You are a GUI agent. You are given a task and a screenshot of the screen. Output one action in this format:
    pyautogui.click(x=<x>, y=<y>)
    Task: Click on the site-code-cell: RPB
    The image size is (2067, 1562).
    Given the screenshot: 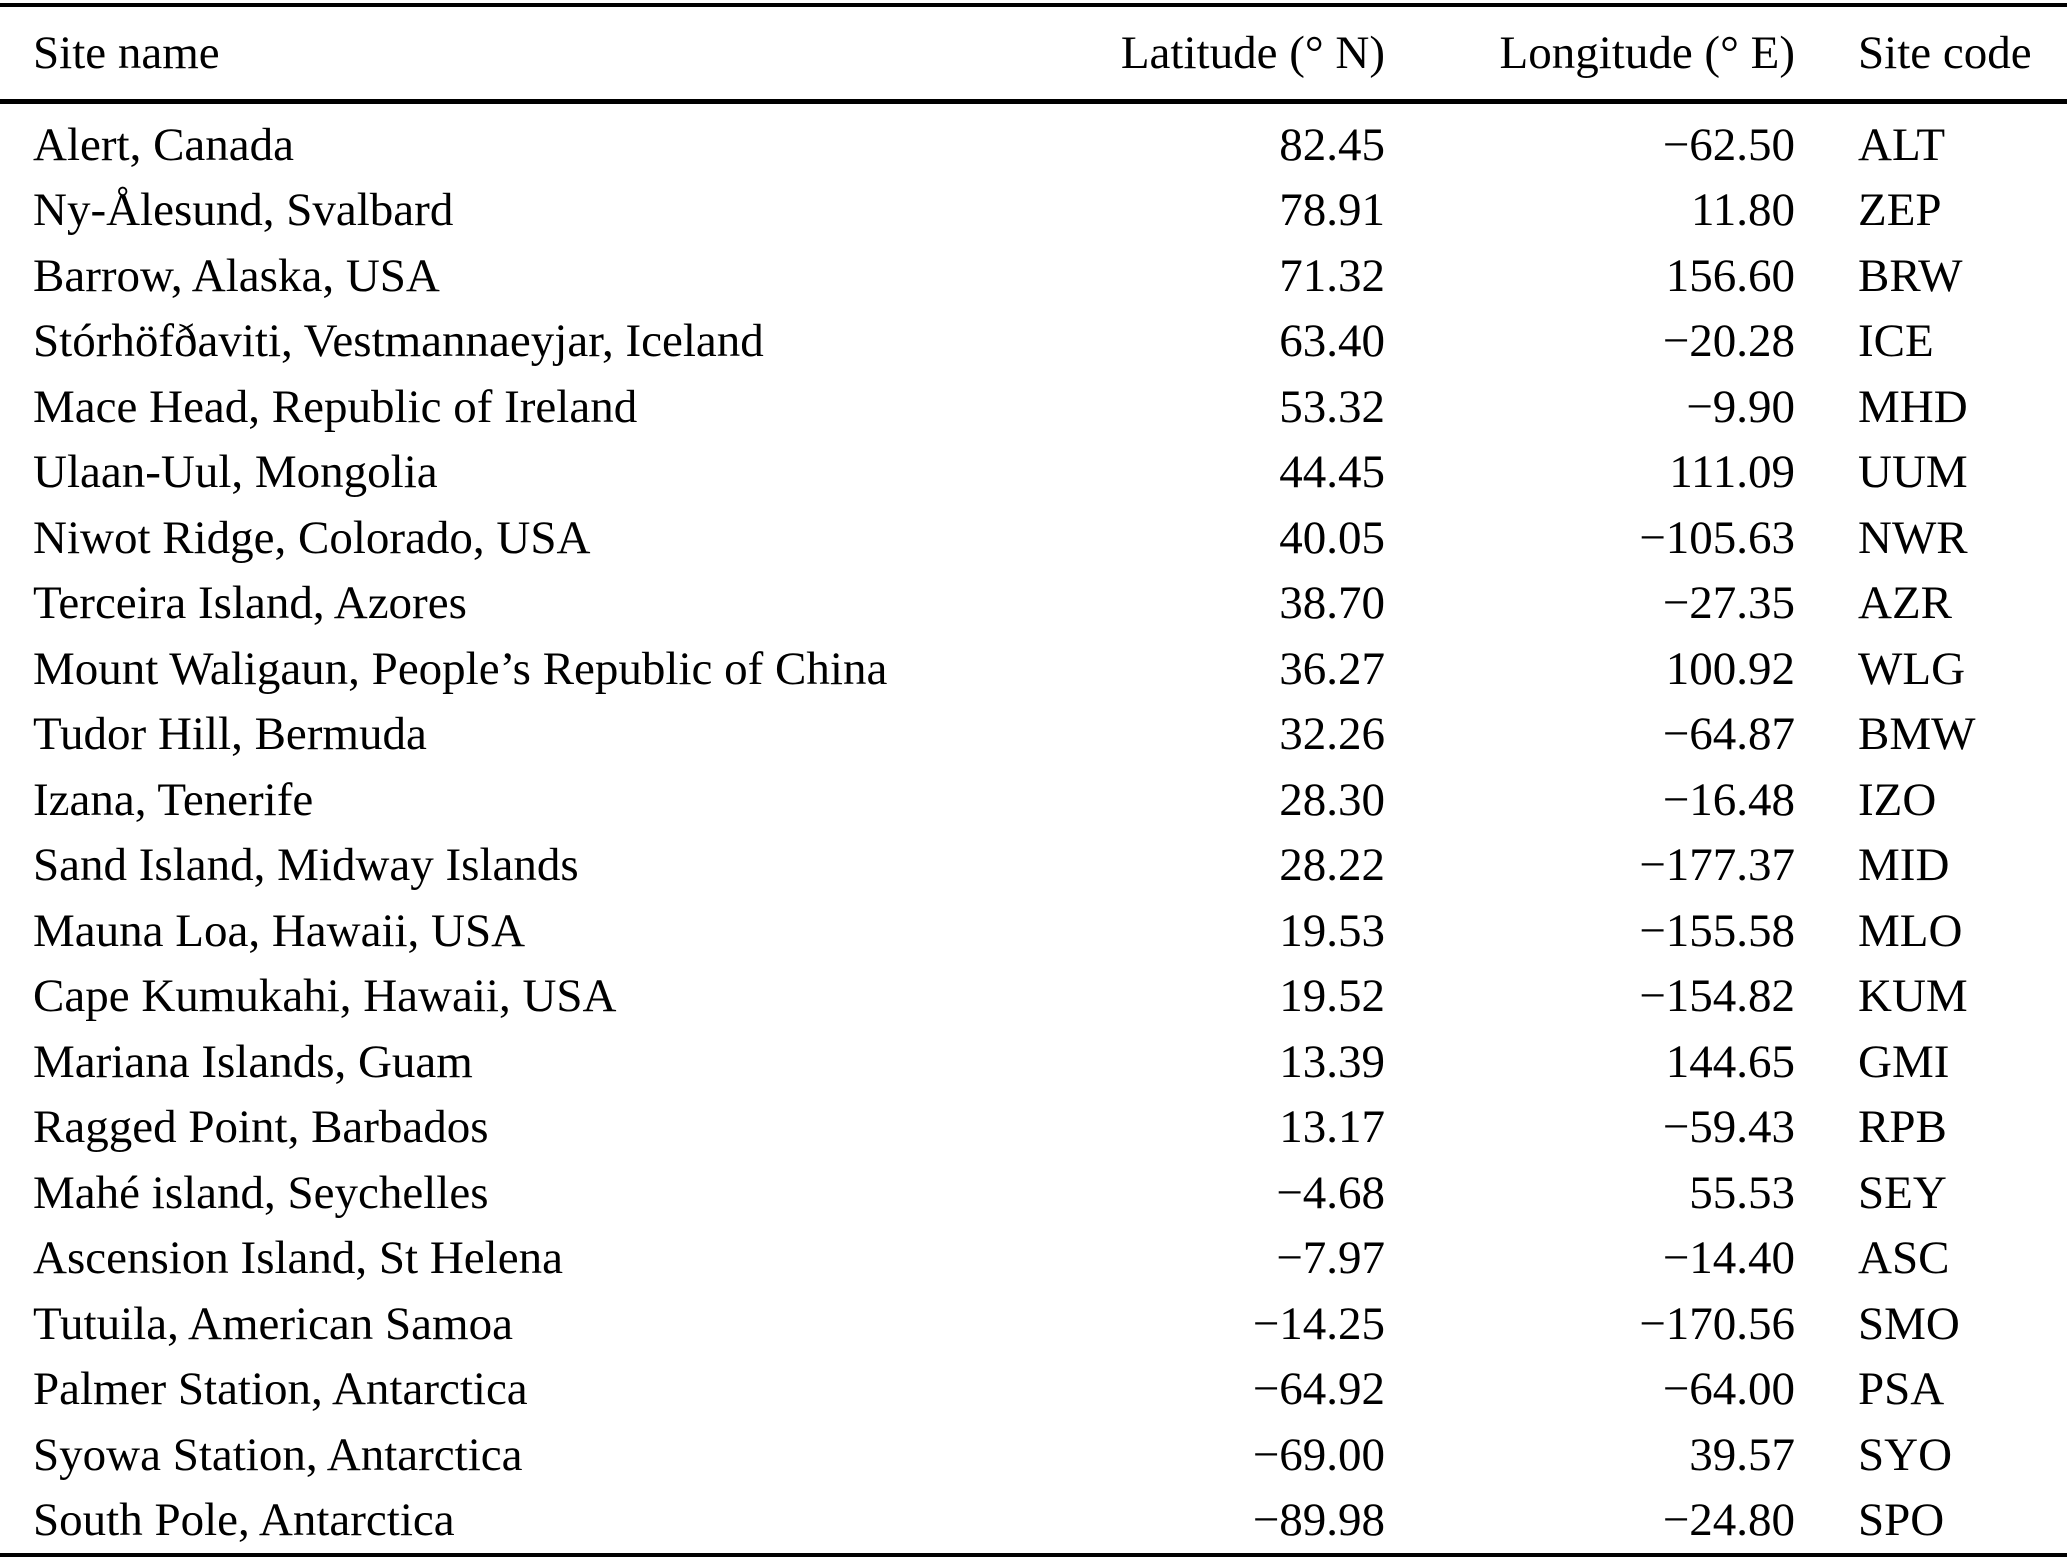 What is the action you would take?
    pyautogui.click(x=1902, y=1127)
    